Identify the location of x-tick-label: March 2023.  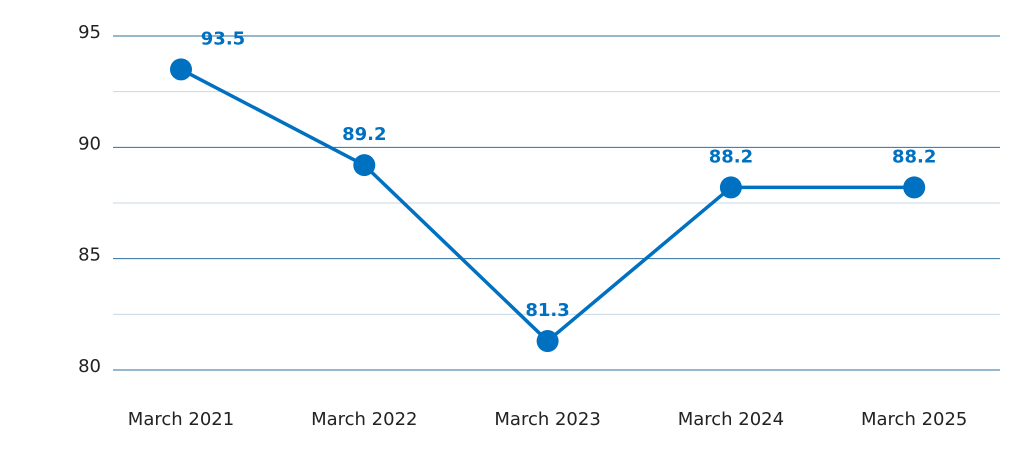
(547, 419).